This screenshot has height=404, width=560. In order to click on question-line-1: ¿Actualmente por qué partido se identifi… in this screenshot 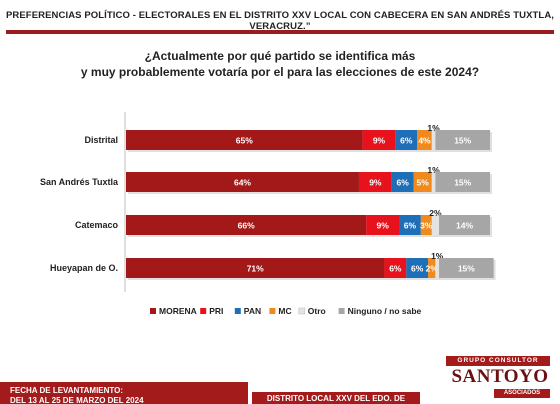, I will do `click(280, 56)`.